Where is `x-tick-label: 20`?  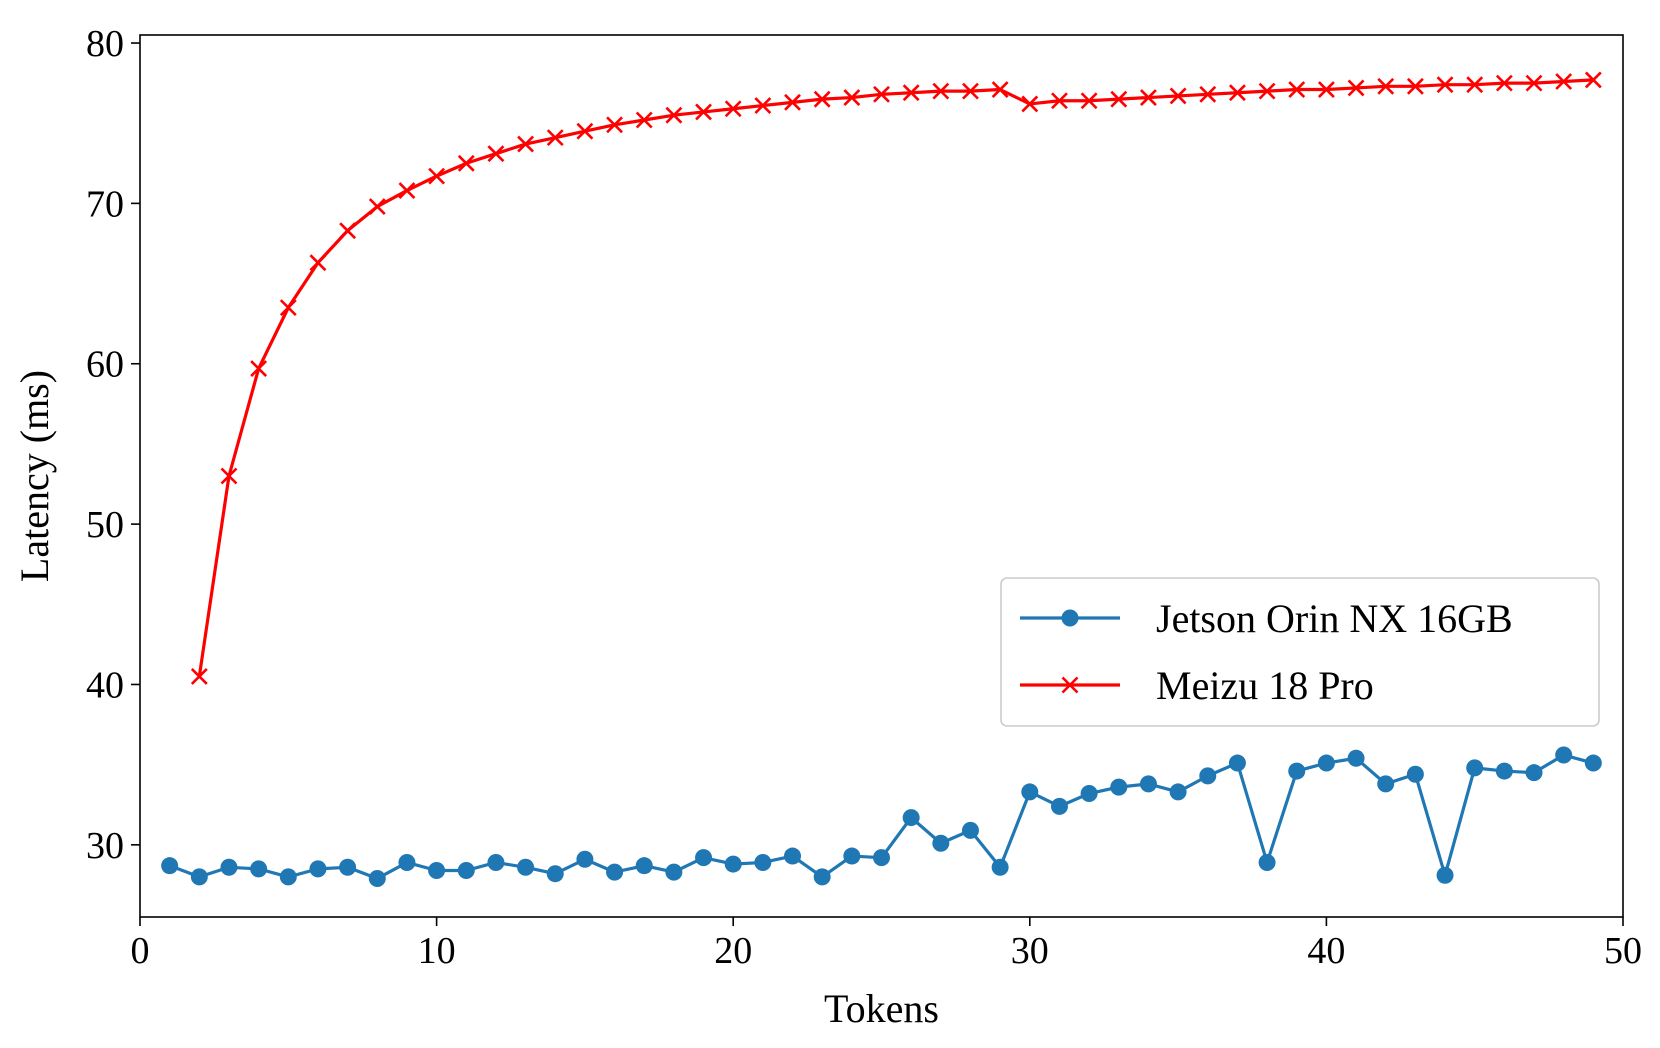
x-tick-label: 20 is located at coordinates (733, 951).